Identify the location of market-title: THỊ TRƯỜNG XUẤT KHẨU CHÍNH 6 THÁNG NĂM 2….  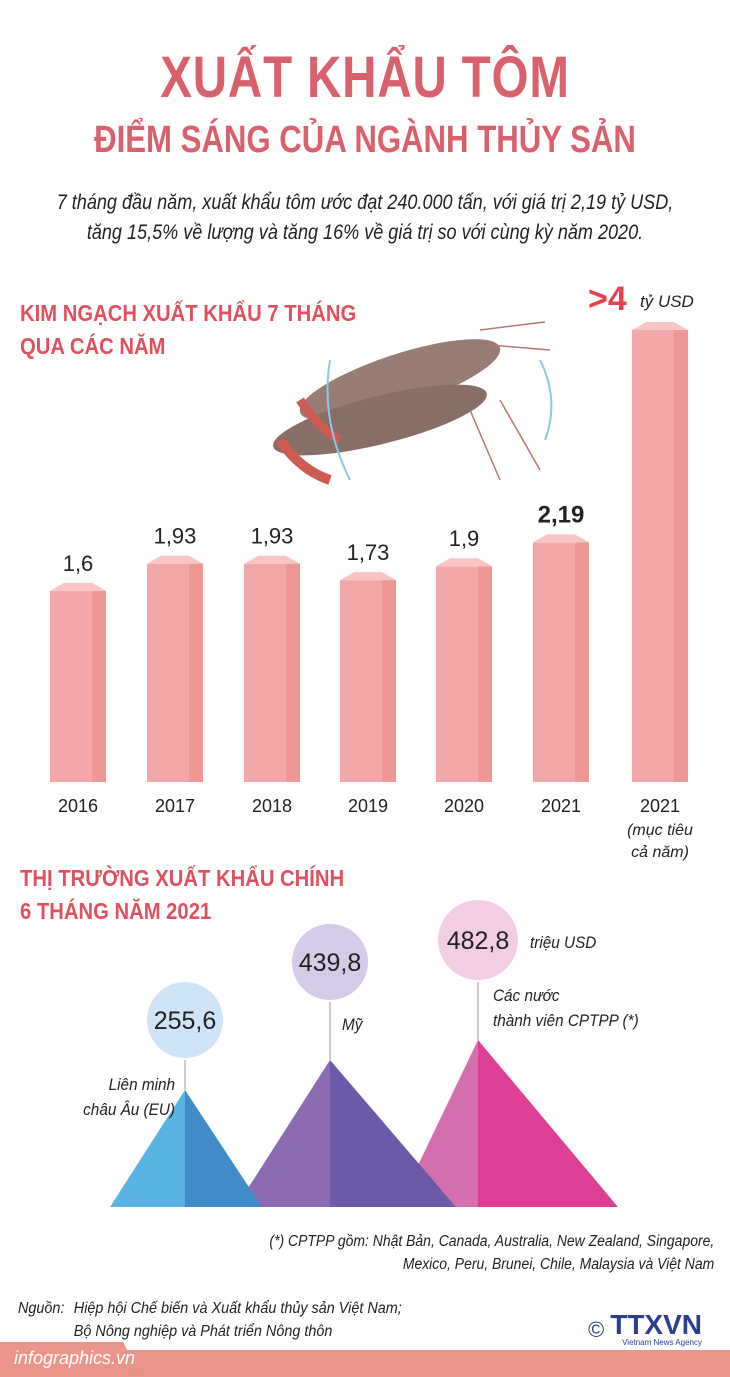
(182, 895).